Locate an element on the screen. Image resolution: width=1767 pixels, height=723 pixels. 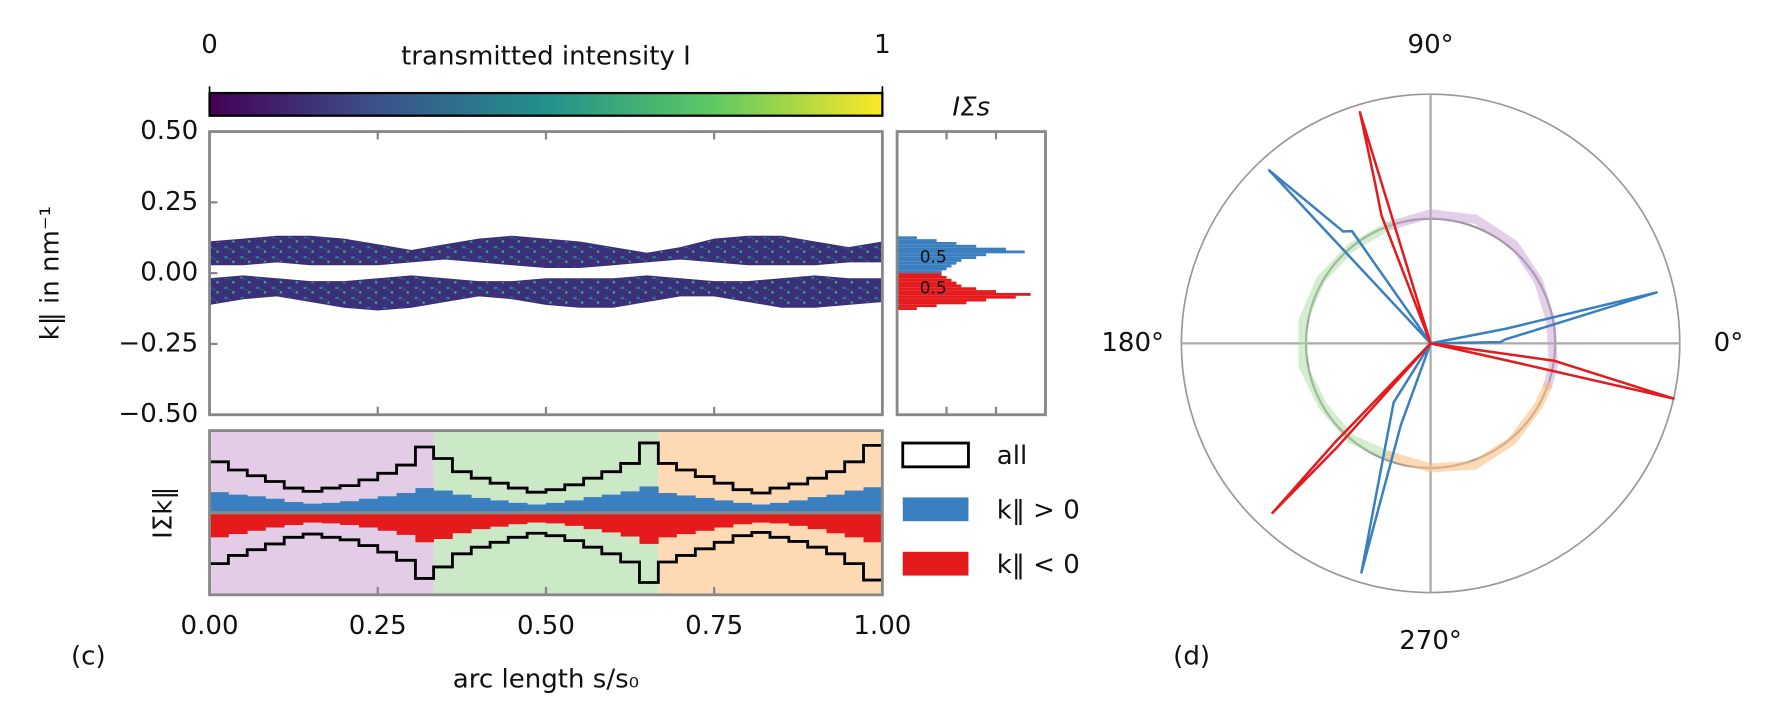
theta-tick-label: 180° is located at coordinates (1132, 343).